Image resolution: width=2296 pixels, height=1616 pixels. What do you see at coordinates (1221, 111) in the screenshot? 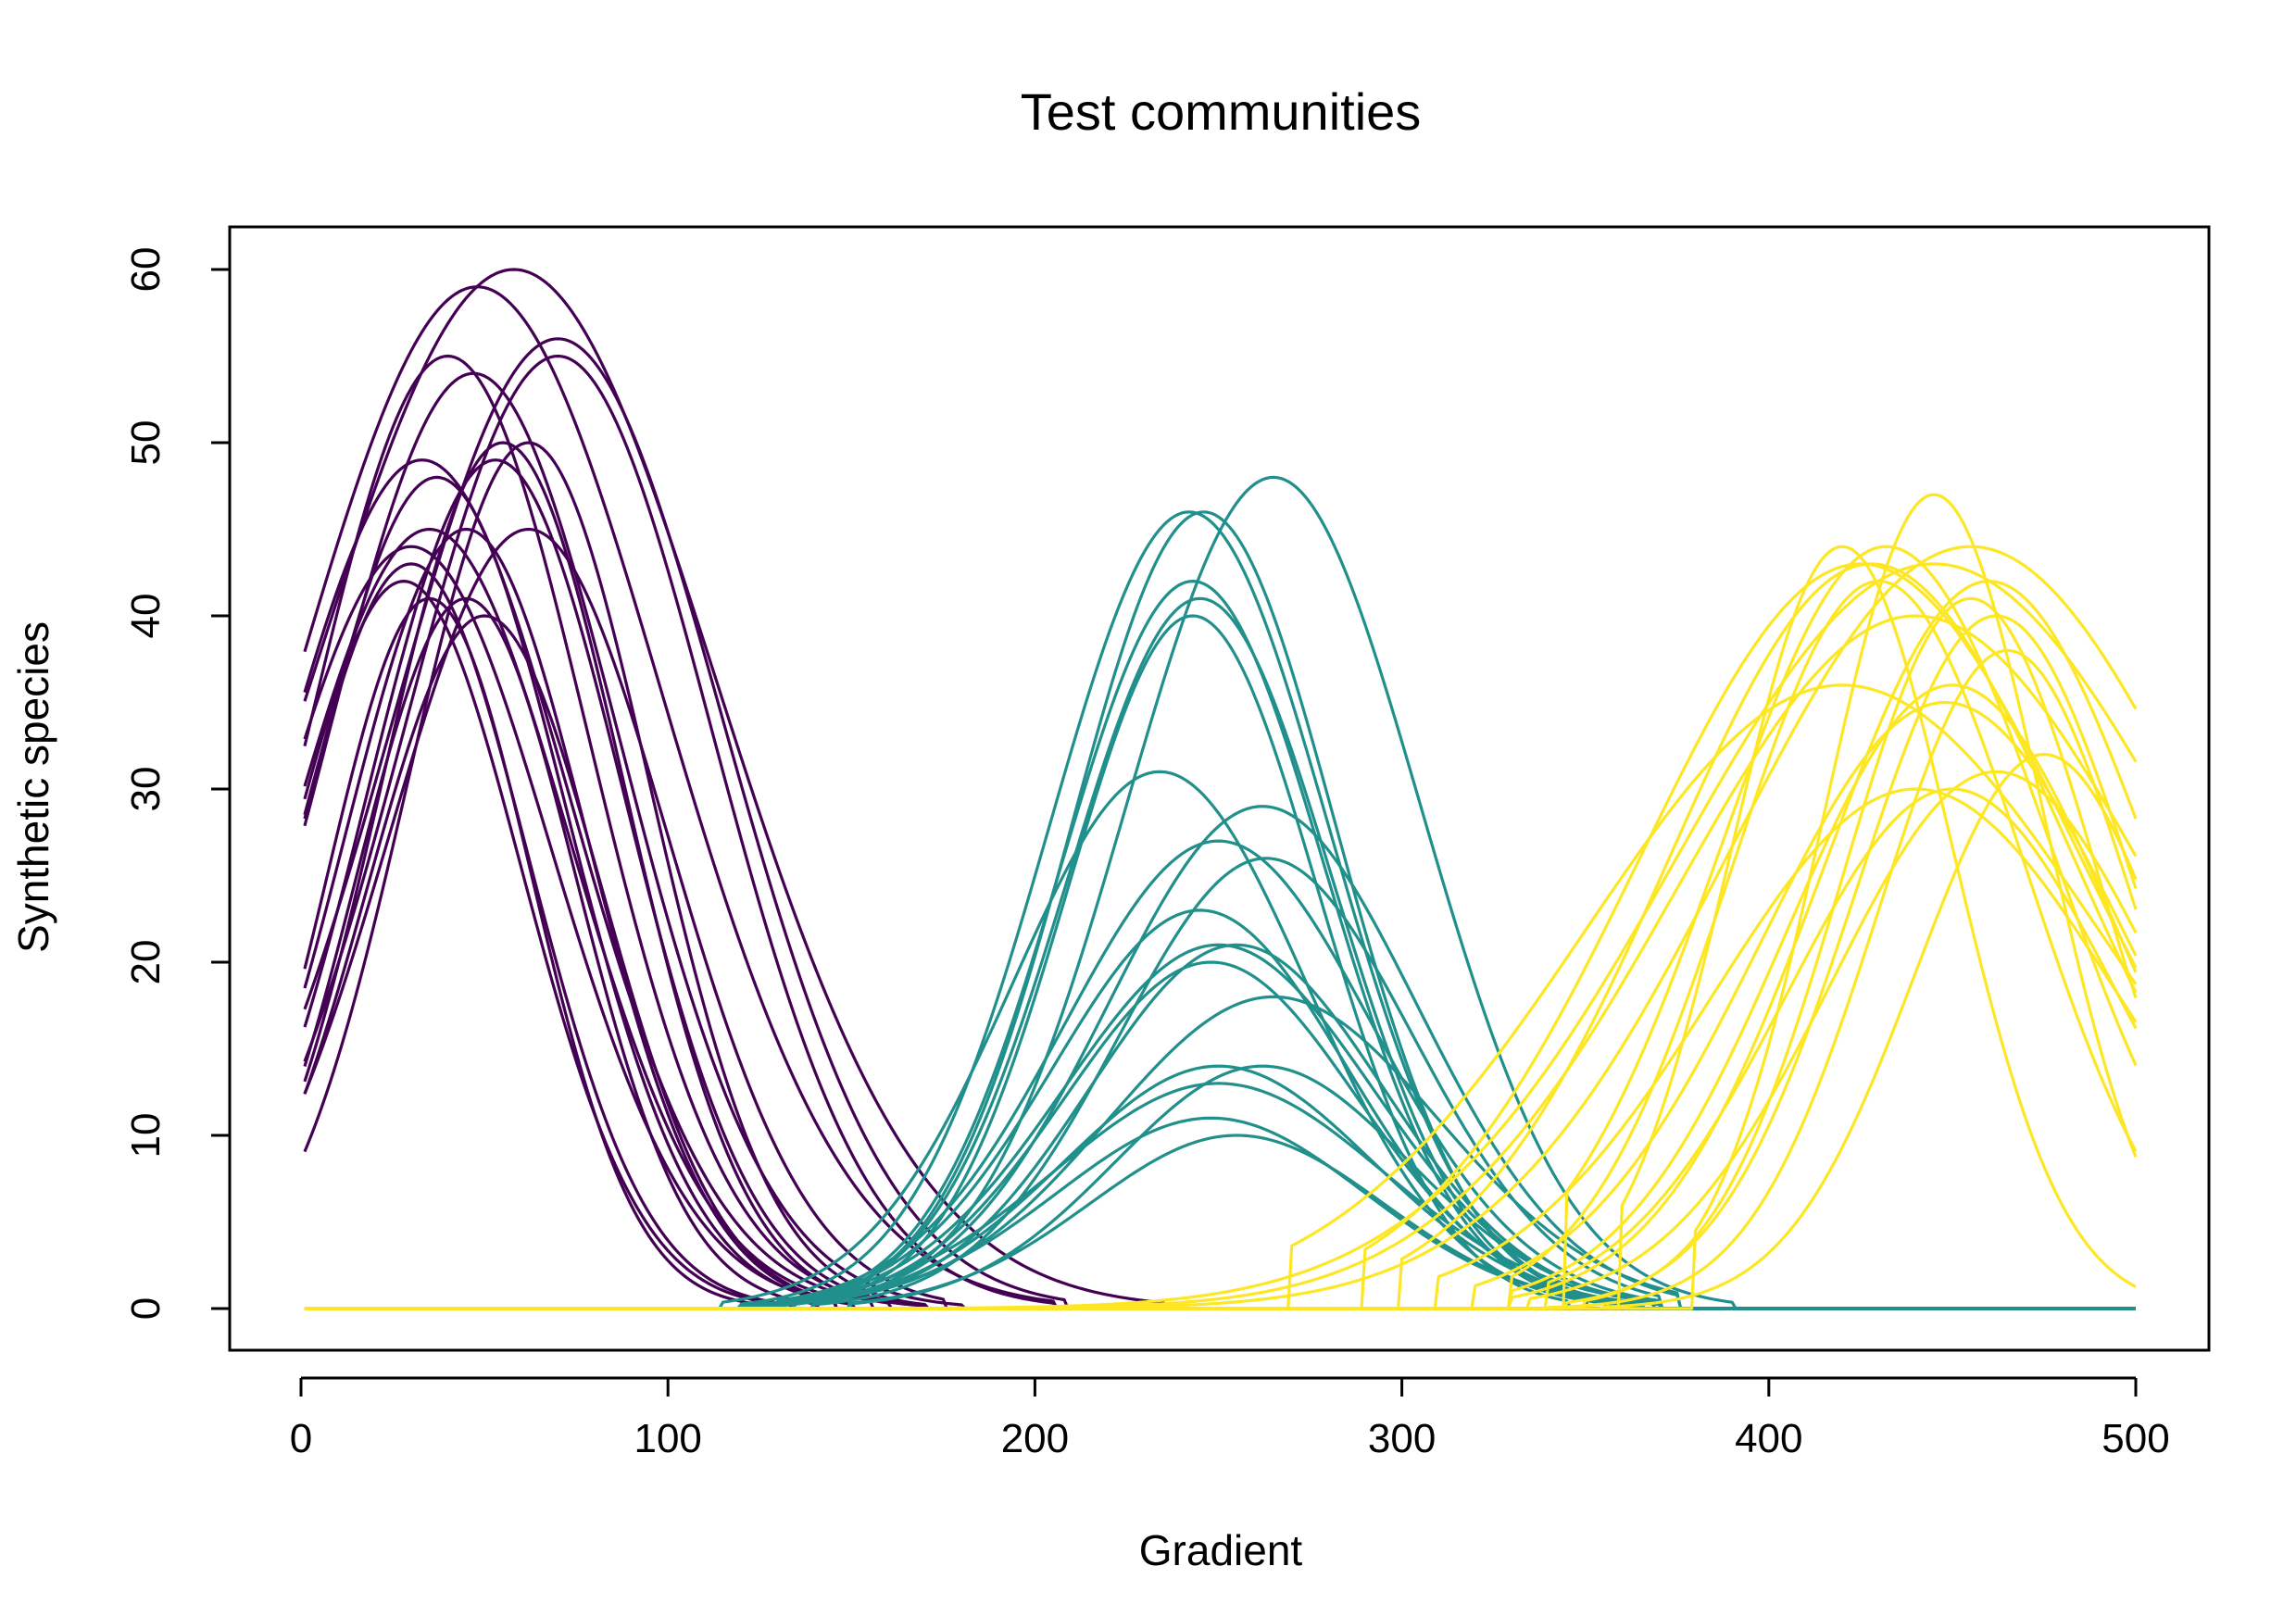
I see `chart-title: Test communities` at bounding box center [1221, 111].